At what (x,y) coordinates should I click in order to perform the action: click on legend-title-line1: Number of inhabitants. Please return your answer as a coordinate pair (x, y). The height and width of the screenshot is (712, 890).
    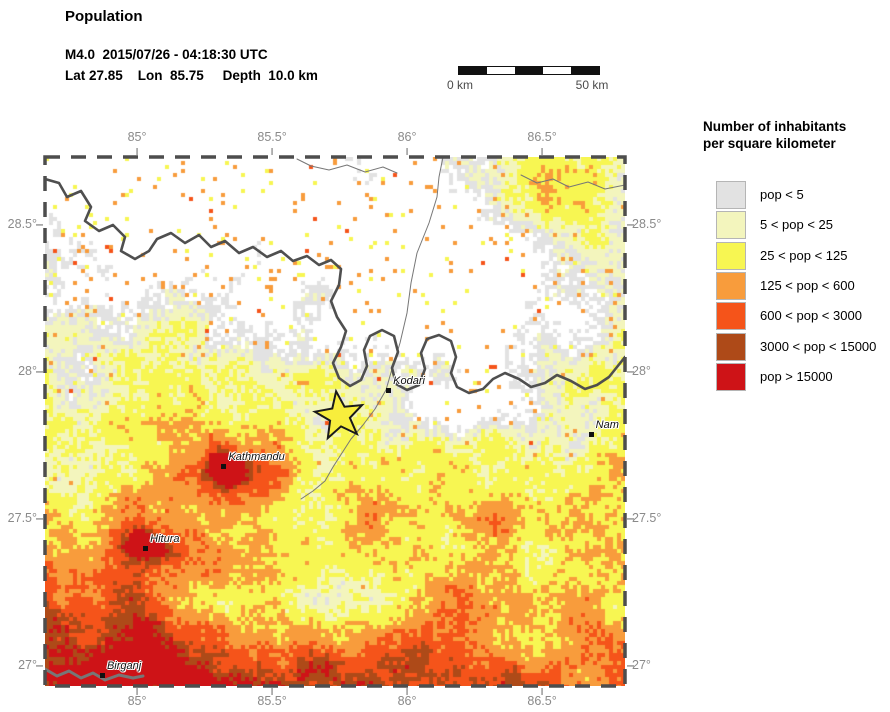
    Looking at the image, I should click on (775, 126).